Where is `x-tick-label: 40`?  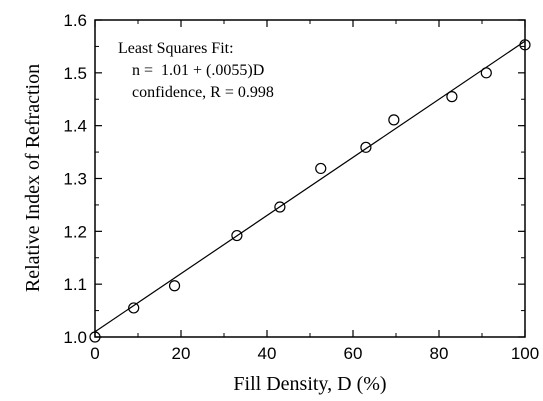 x-tick-label: 40 is located at coordinates (267, 353).